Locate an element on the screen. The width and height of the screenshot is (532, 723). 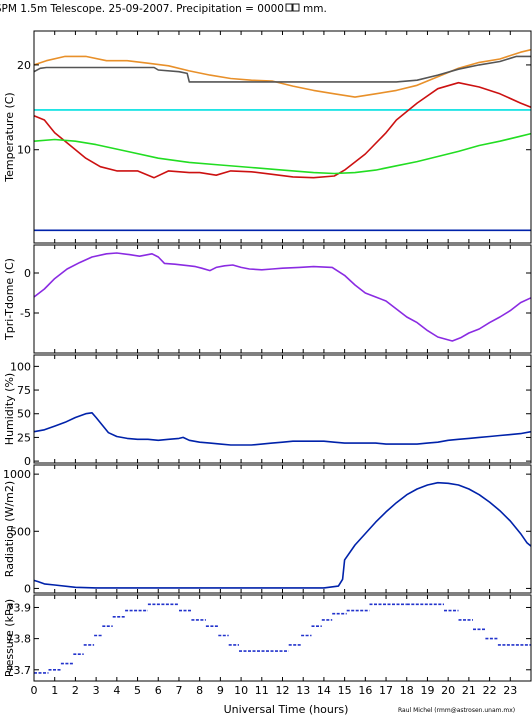
y-tick-label: 73.9 is located at coordinates (19, 608).